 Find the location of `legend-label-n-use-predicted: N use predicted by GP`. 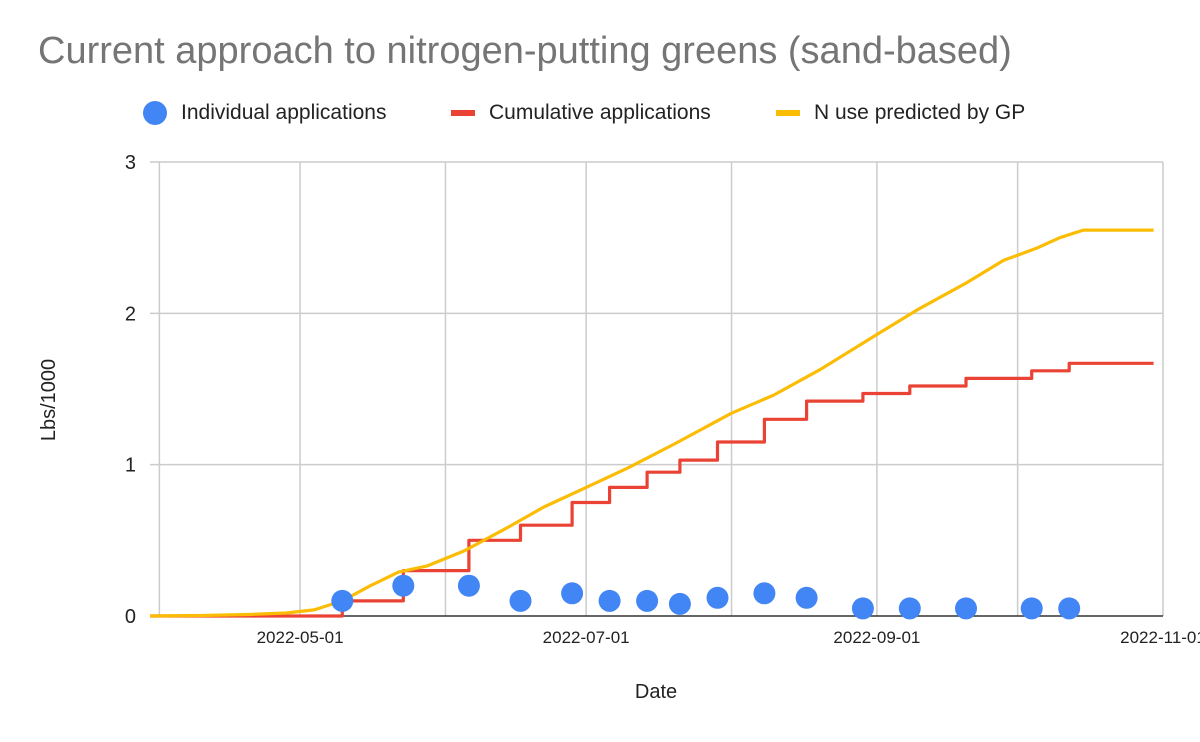

legend-label-n-use-predicted: N use predicted by GP is located at coordinates (920, 112).